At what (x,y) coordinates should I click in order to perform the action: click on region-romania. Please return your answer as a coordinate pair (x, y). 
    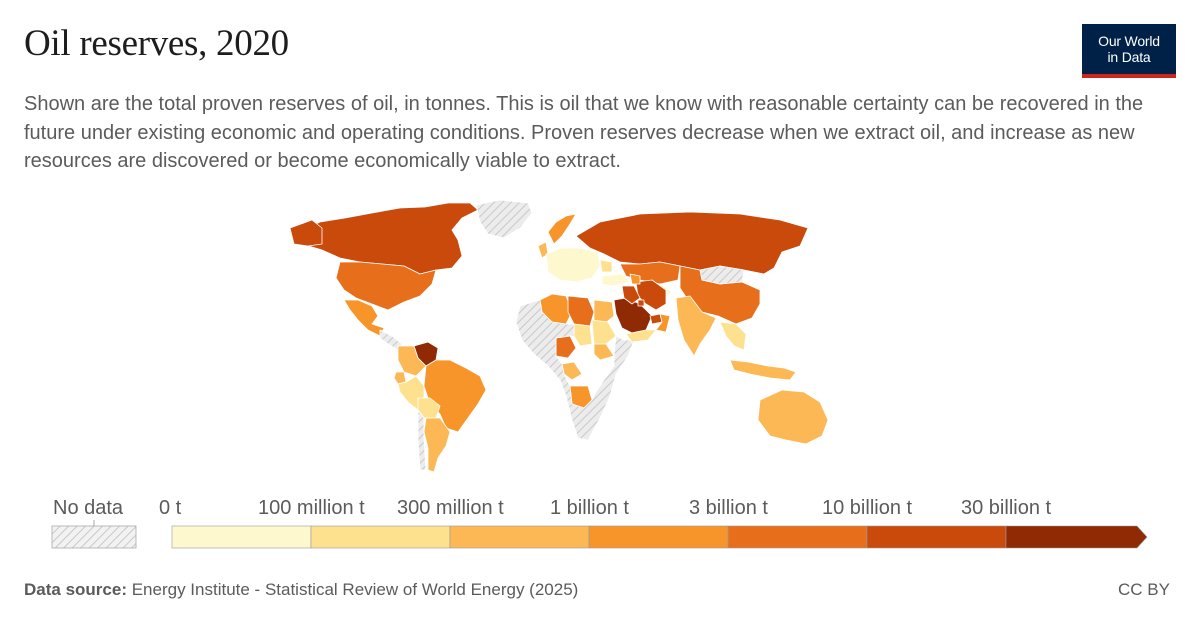
    Looking at the image, I should click on (606, 266).